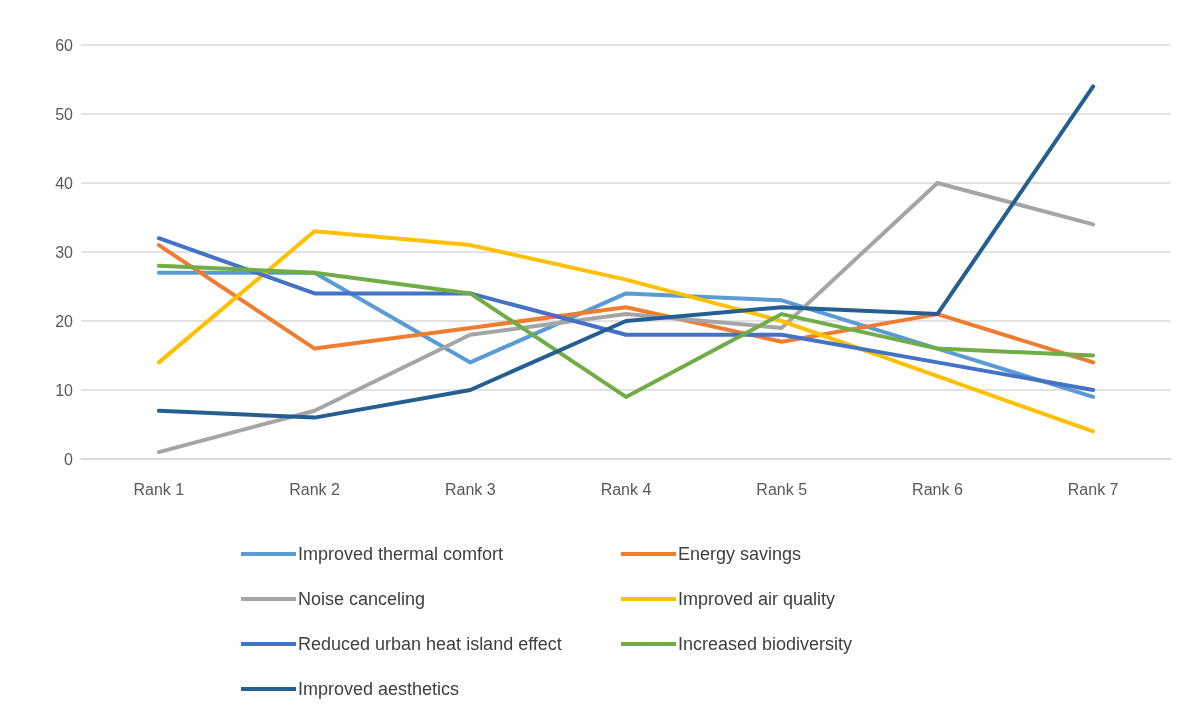 Image resolution: width=1199 pixels, height=715 pixels. Describe the element at coordinates (64, 114) in the screenshot. I see `y-tick-label: 50` at that location.